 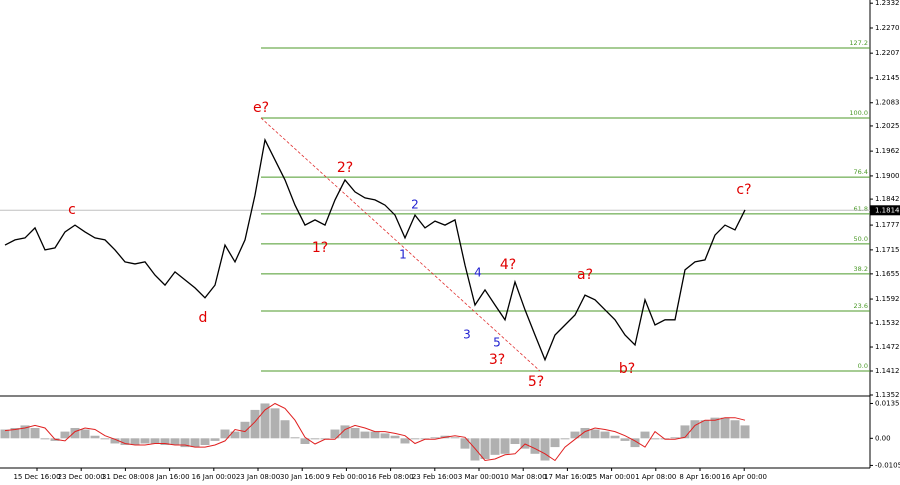 I want to click on time-label: 23 Jan 08:00, so click(x=258, y=477).